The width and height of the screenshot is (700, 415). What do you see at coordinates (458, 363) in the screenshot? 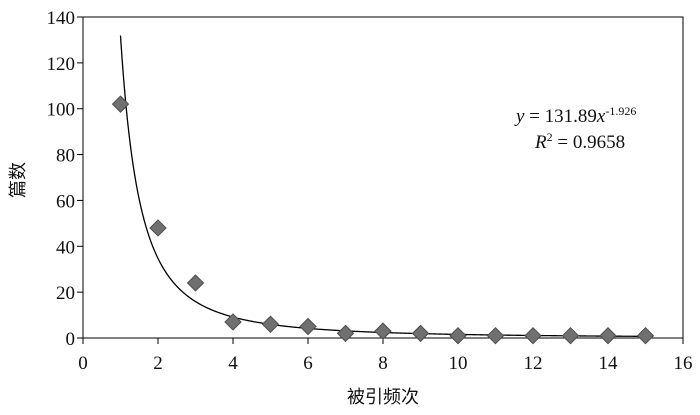
I see `x-tick-label: 10` at bounding box center [458, 363].